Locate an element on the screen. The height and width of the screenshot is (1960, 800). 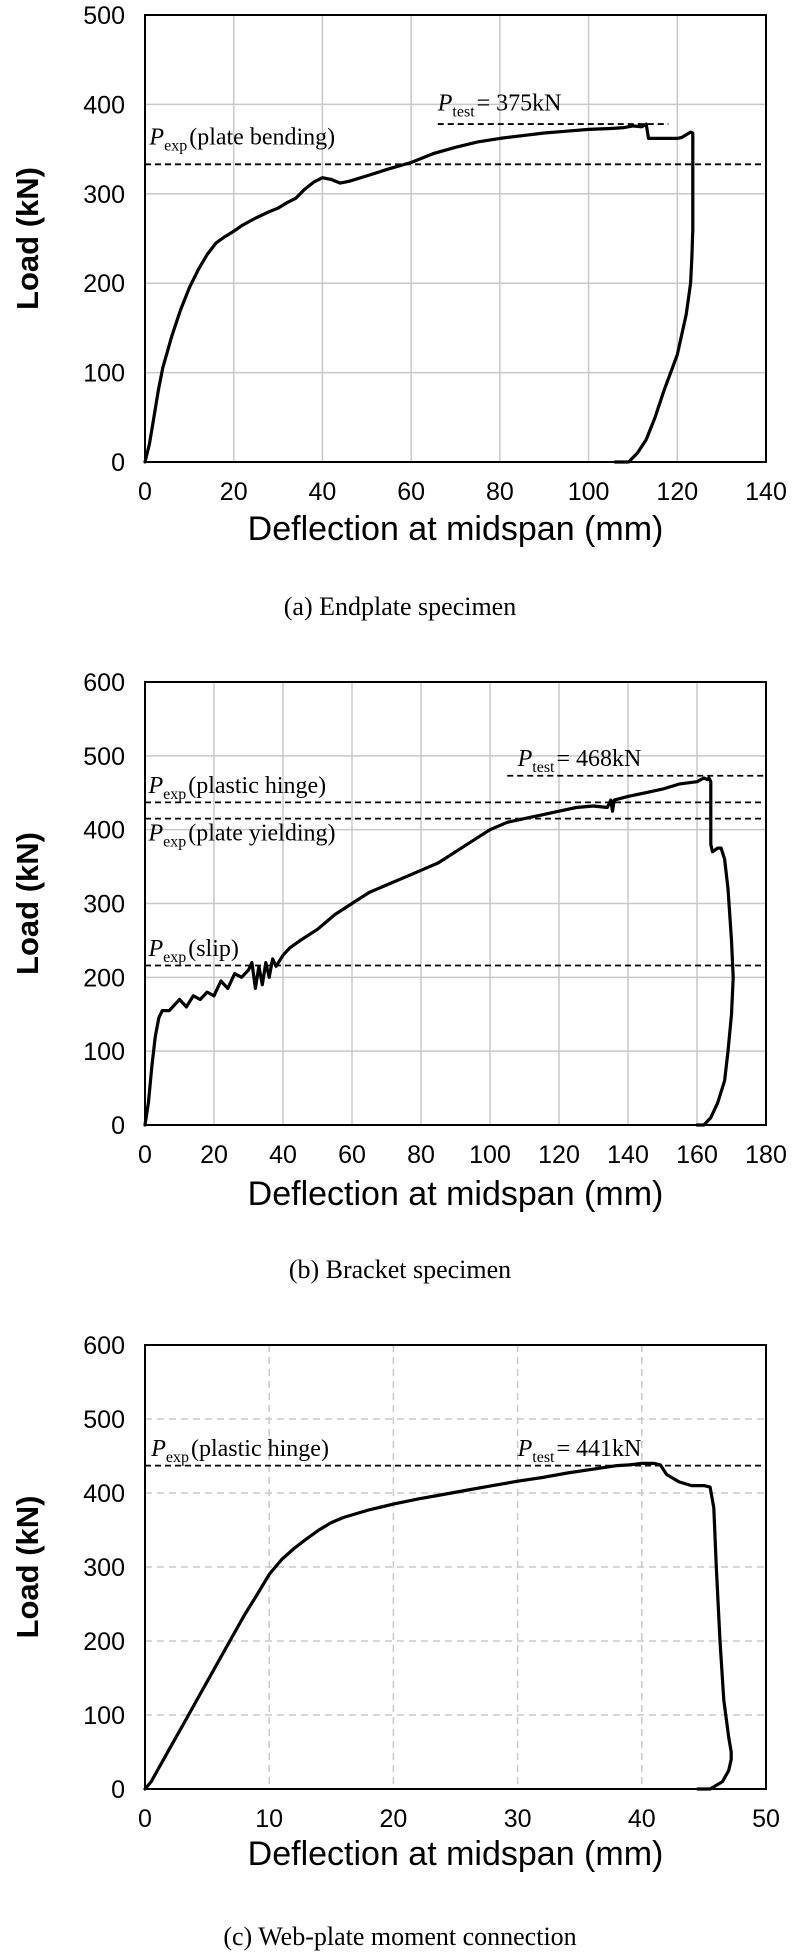
annotation-label: Pexp(slip) is located at coordinates (192, 951).